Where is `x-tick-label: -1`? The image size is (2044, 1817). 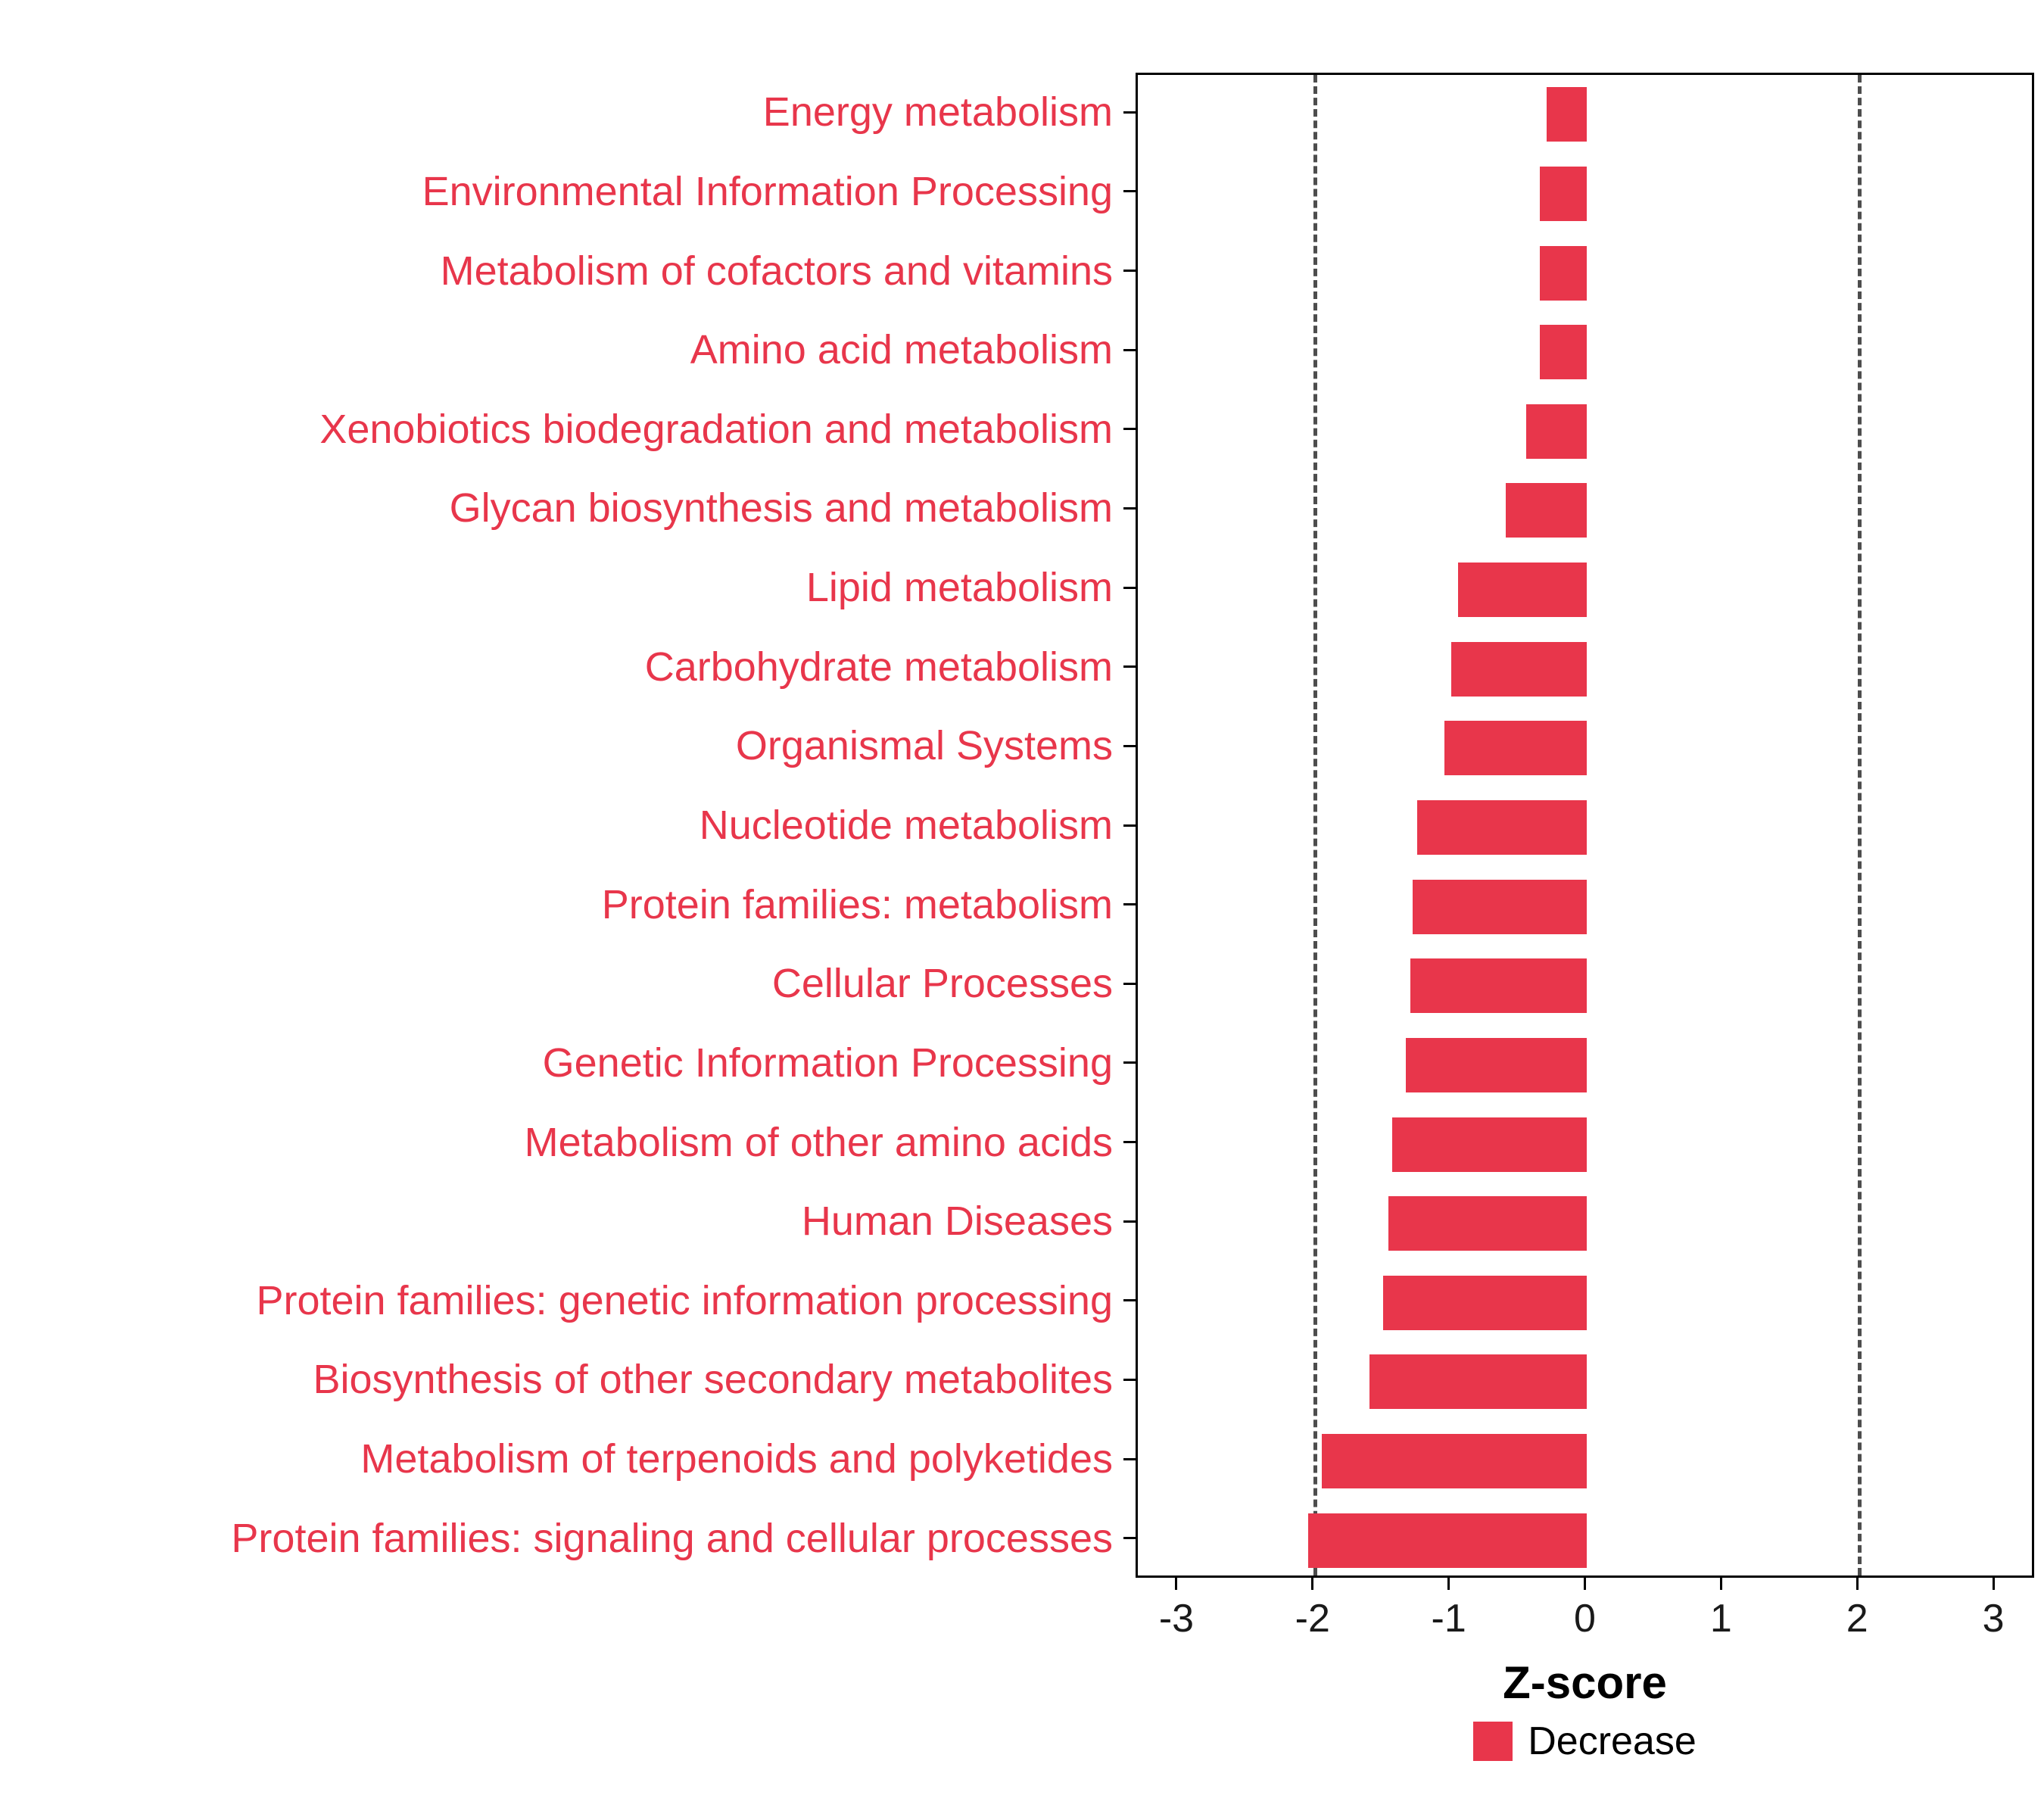 x-tick-label: -1 is located at coordinates (1448, 1619).